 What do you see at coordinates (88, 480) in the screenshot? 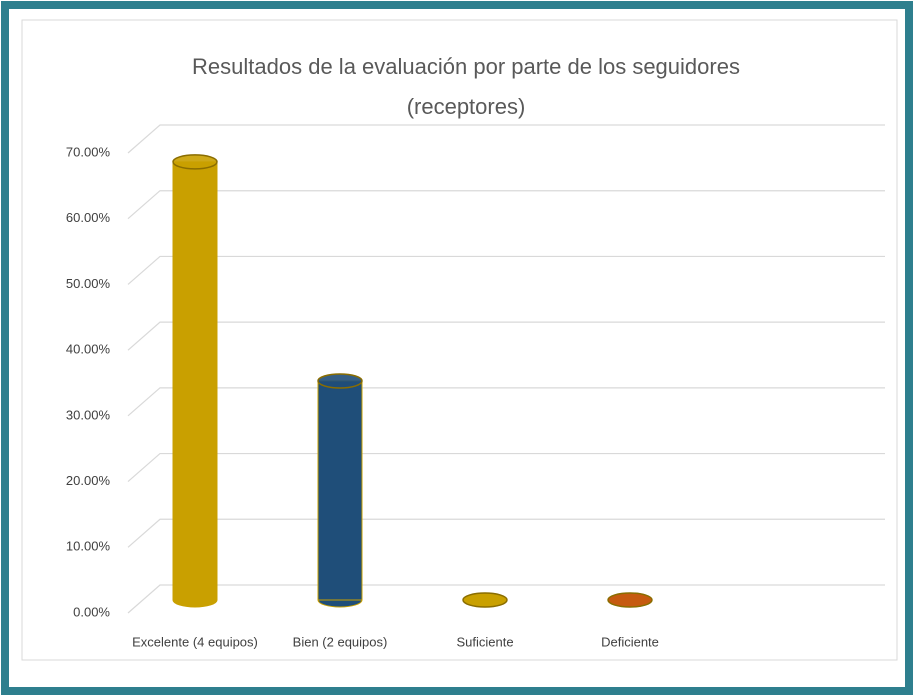
I see `y-tick-label: 20.00%` at bounding box center [88, 480].